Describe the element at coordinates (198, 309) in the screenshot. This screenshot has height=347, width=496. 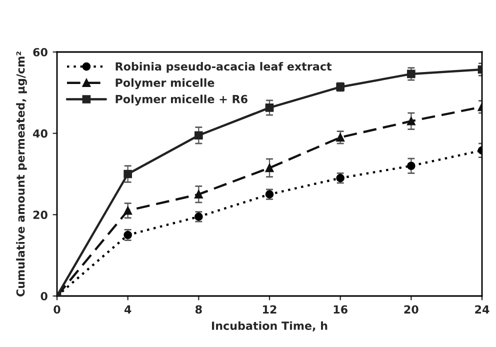
I see `x-tick-label: 8` at that location.